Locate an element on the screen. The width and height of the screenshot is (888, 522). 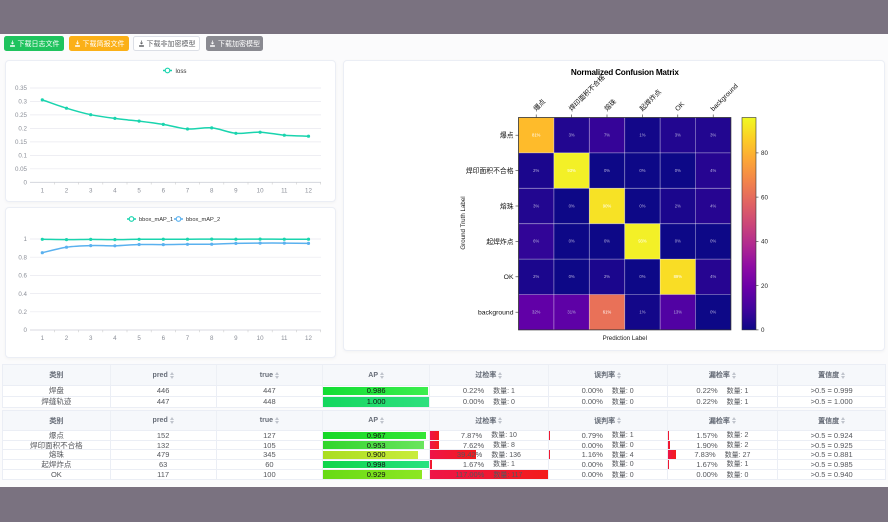
svg-text: 0.25 is located at coordinates (21, 115).